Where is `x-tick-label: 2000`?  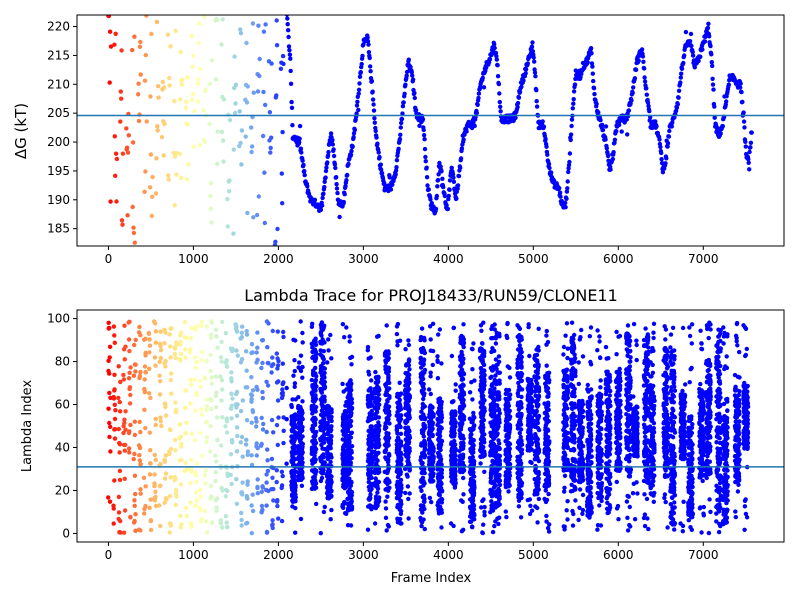 x-tick-label: 2000 is located at coordinates (278, 259).